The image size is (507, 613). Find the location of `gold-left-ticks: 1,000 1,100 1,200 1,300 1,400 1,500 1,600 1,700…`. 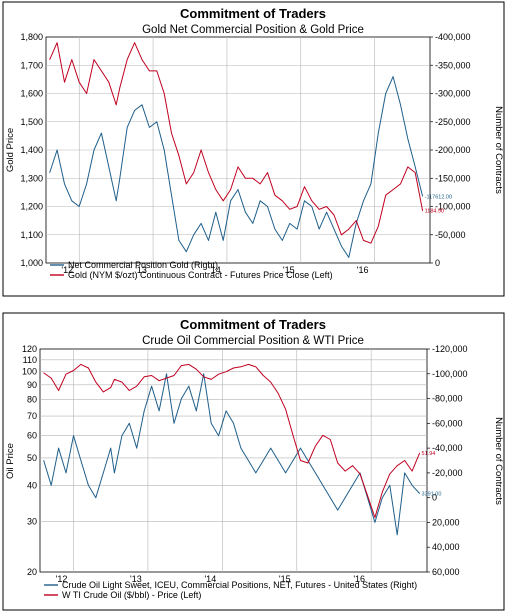

gold-left-ticks: 1,000 1,100 1,200 1,300 1,400 1,500 1,600 1,700… is located at coordinates (31, 150).